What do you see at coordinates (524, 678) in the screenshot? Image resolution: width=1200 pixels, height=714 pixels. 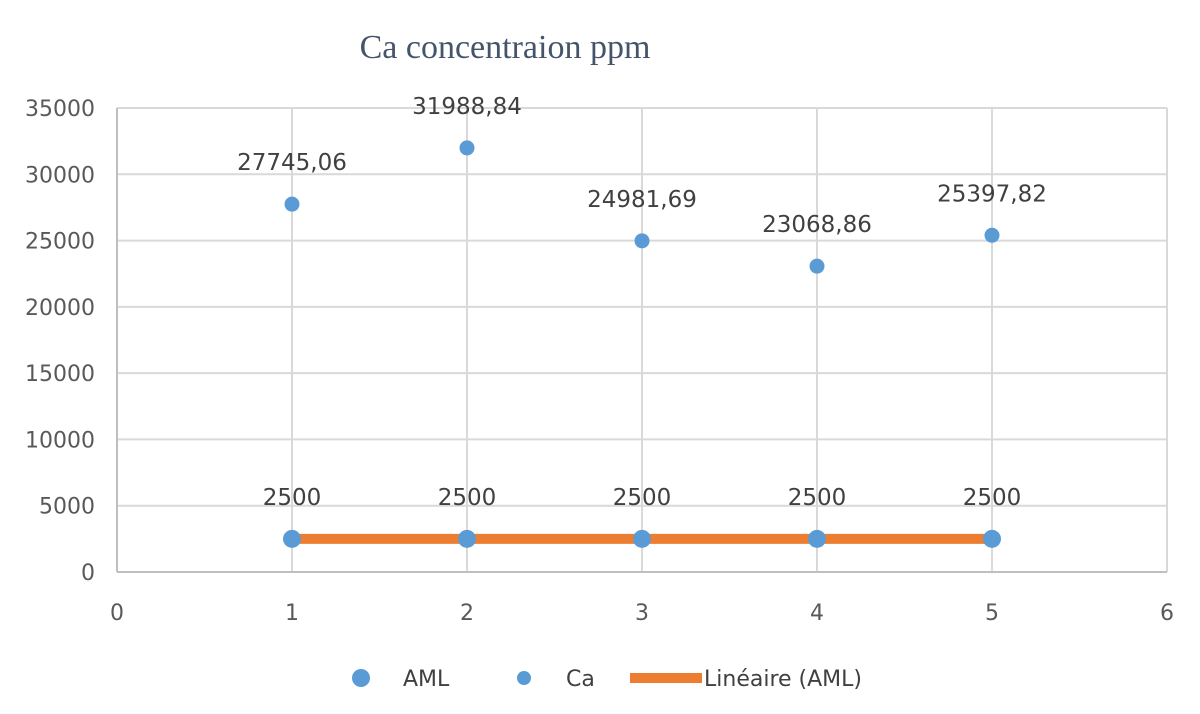 I see `legend-swatch-ca` at bounding box center [524, 678].